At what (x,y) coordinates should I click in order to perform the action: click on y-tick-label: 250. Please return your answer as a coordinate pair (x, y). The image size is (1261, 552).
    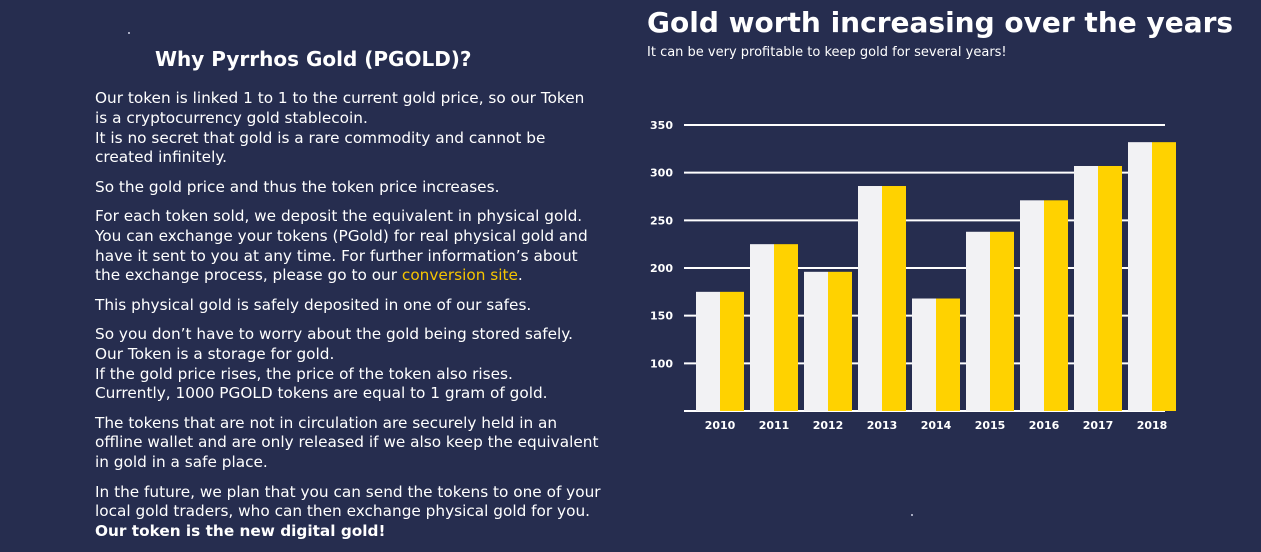
    Looking at the image, I should click on (661, 220).